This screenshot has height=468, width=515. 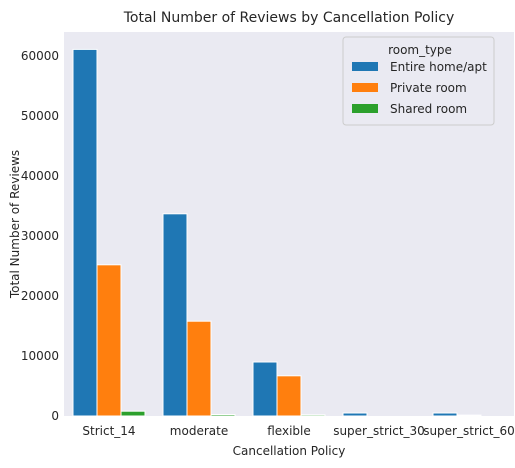 I want to click on legend-entry: Private room, so click(x=428, y=88).